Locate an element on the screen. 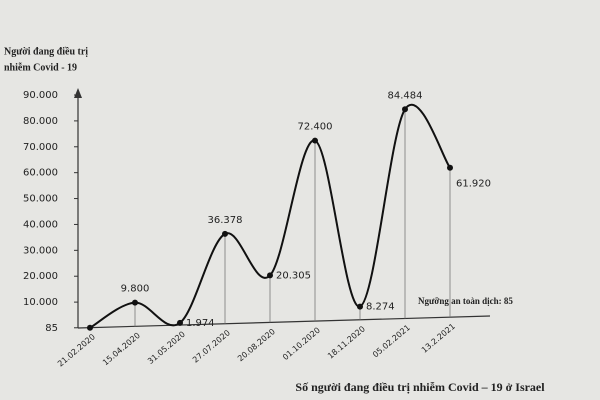 The height and width of the screenshot is (400, 600). y-tick-label: 85 is located at coordinates (51, 328).